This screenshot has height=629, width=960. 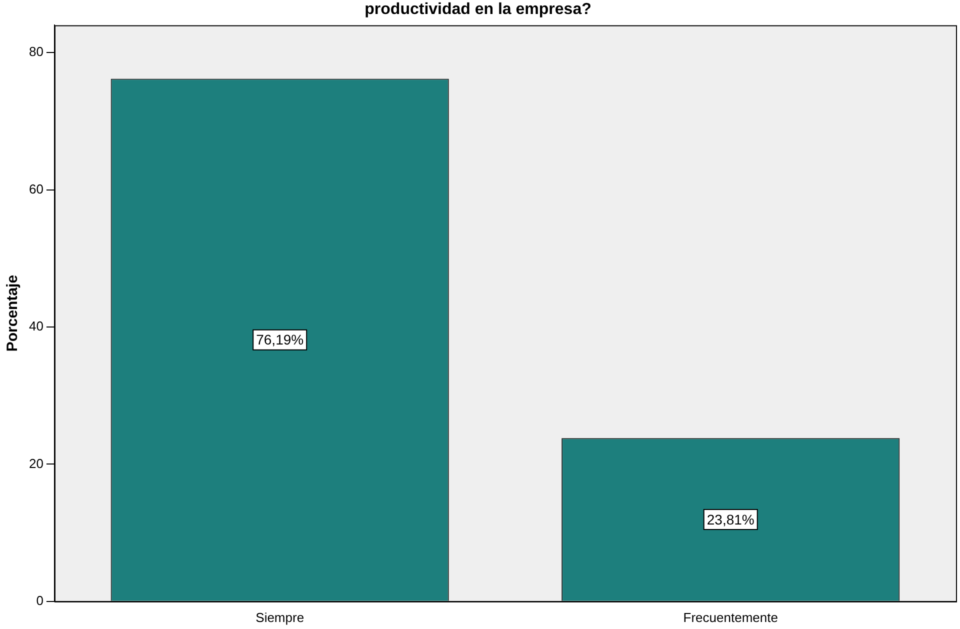 I want to click on y-tick-label: 60, so click(x=36, y=188).